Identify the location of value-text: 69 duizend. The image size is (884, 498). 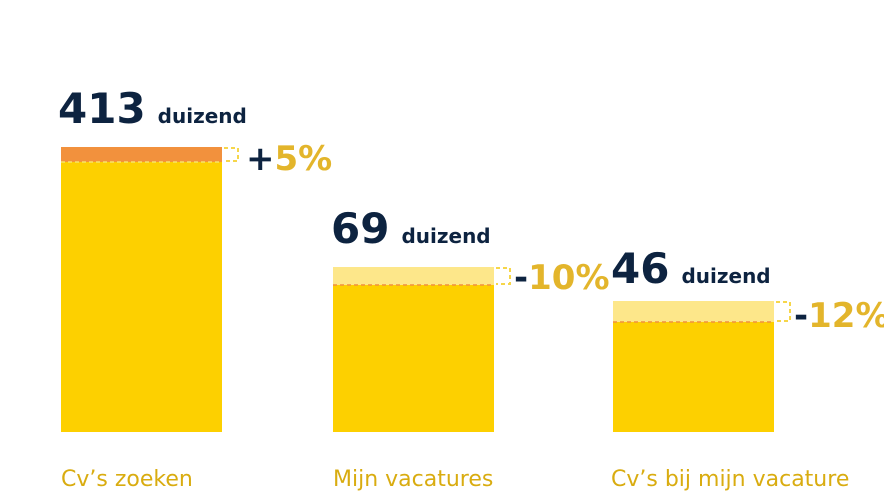
(411, 228).